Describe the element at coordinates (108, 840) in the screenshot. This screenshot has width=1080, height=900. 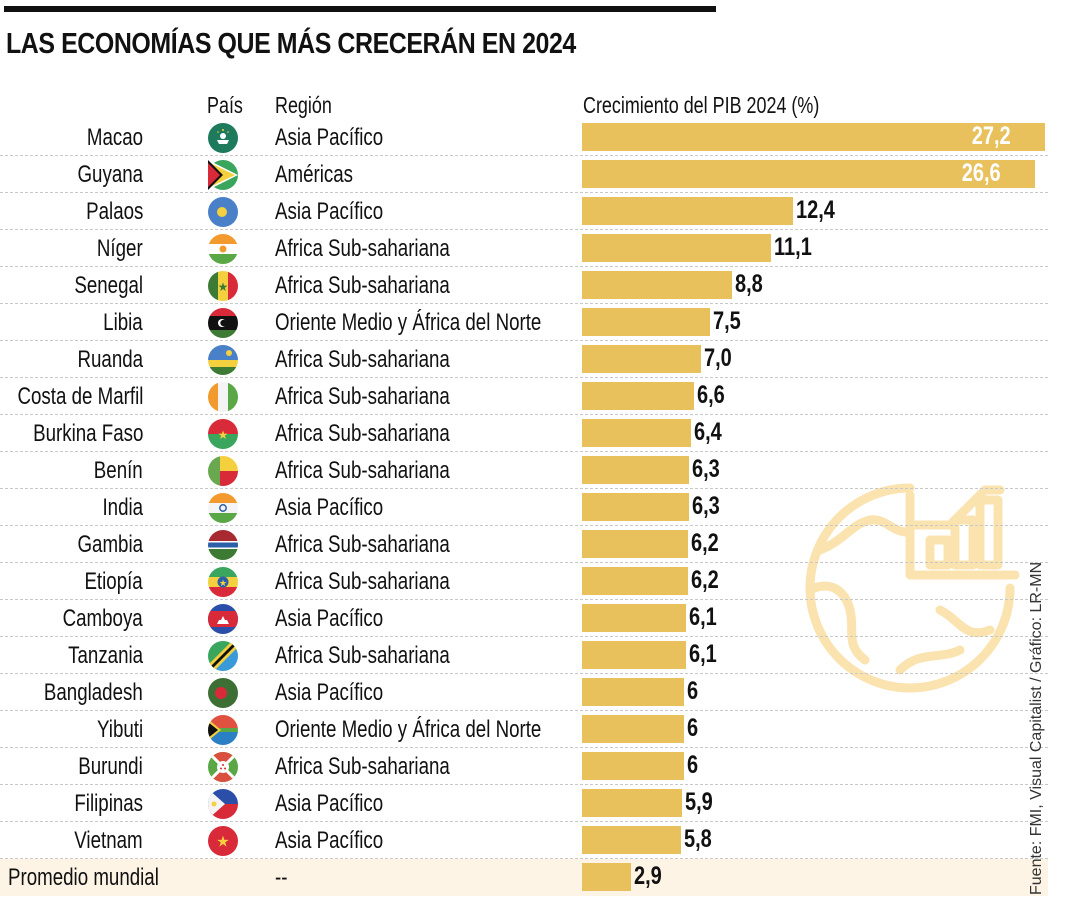
I see `country-label: Vietnam` at that location.